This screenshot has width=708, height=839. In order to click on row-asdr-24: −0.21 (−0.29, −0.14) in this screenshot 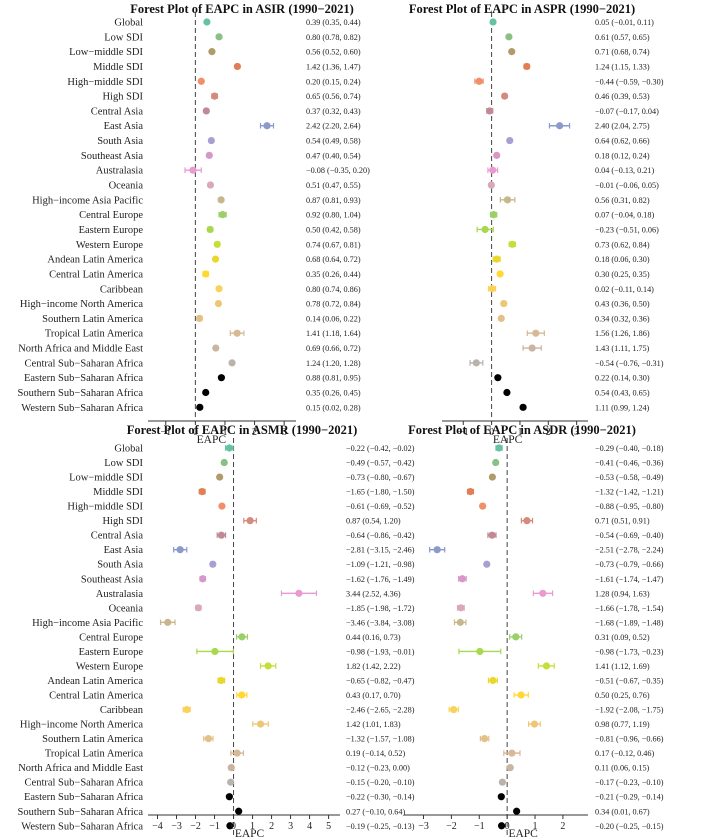, I will do `click(580, 797)`.